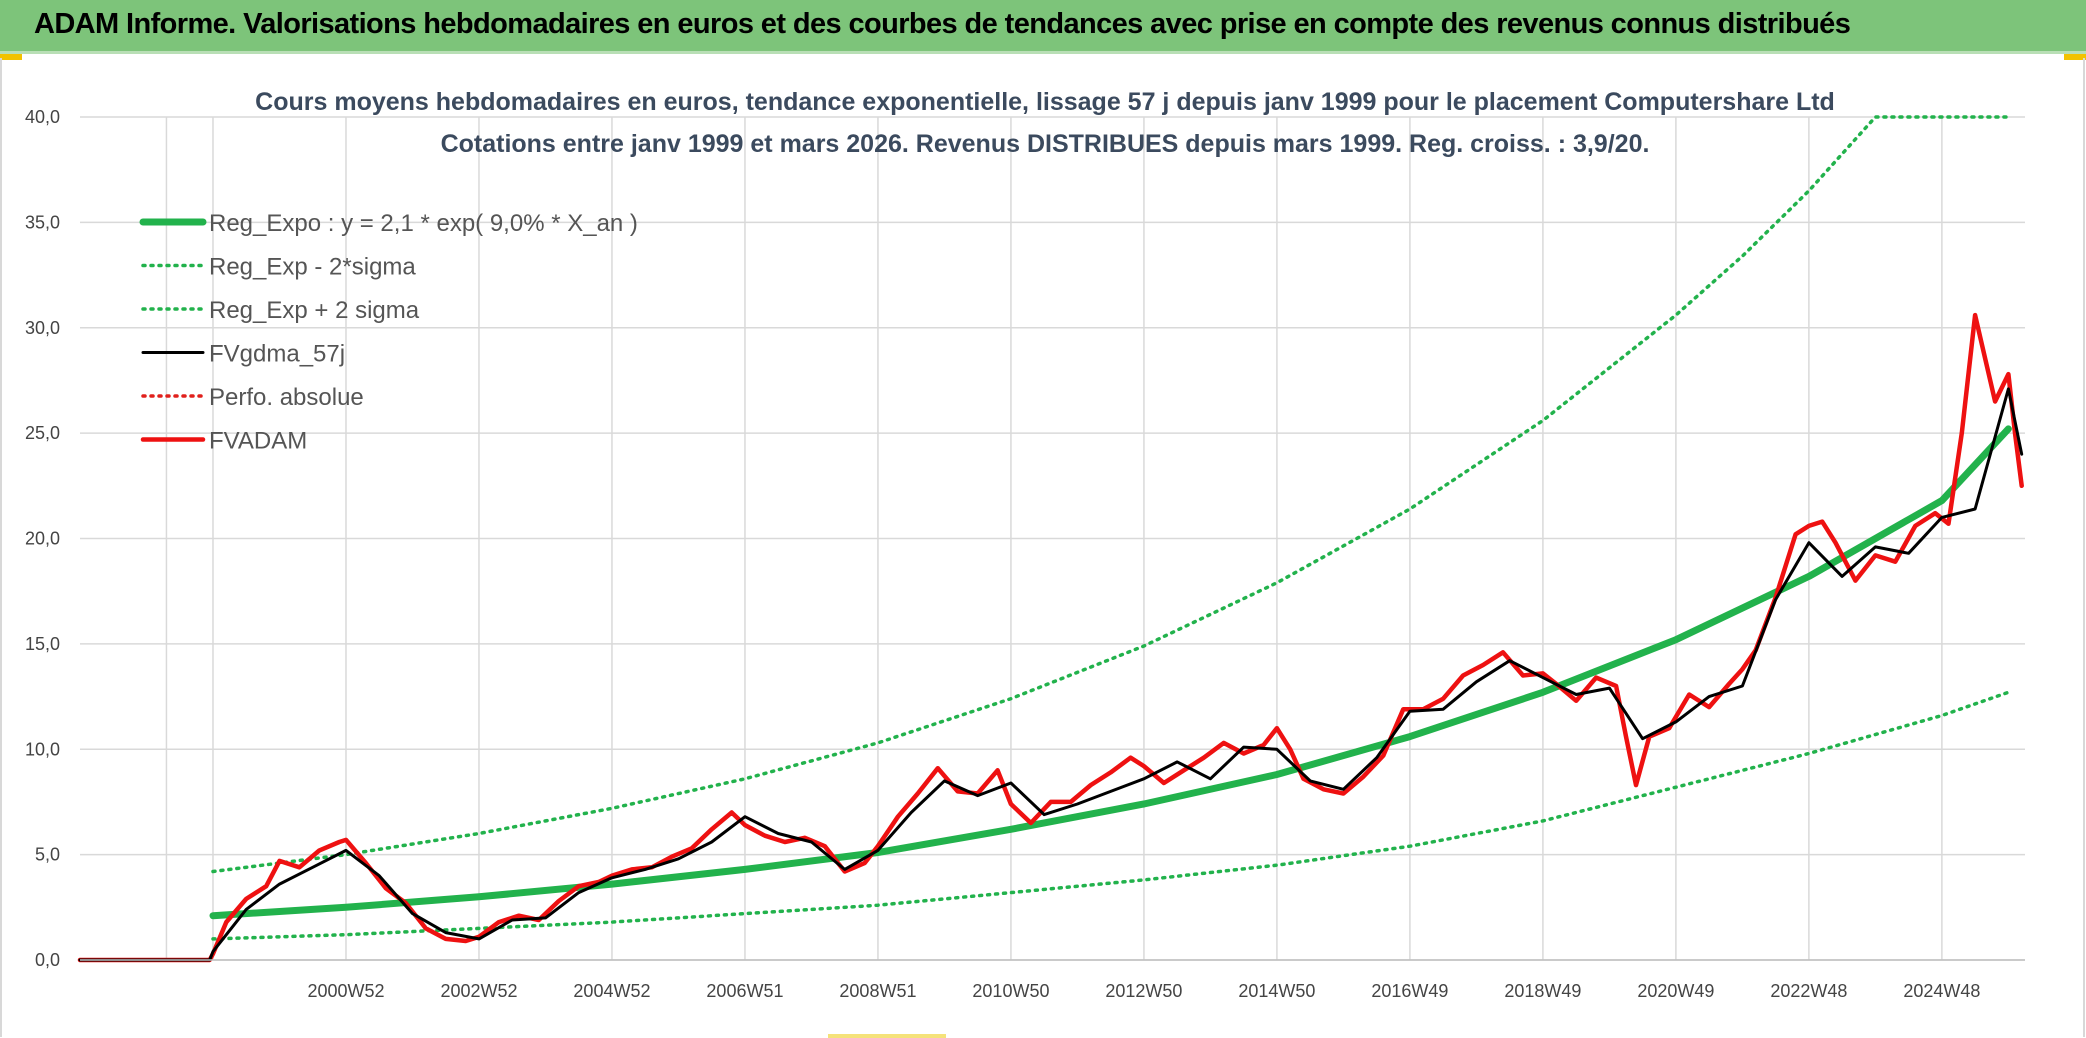  Describe the element at coordinates (42, 117) in the screenshot. I see `y-tick-label: 40,0` at that location.